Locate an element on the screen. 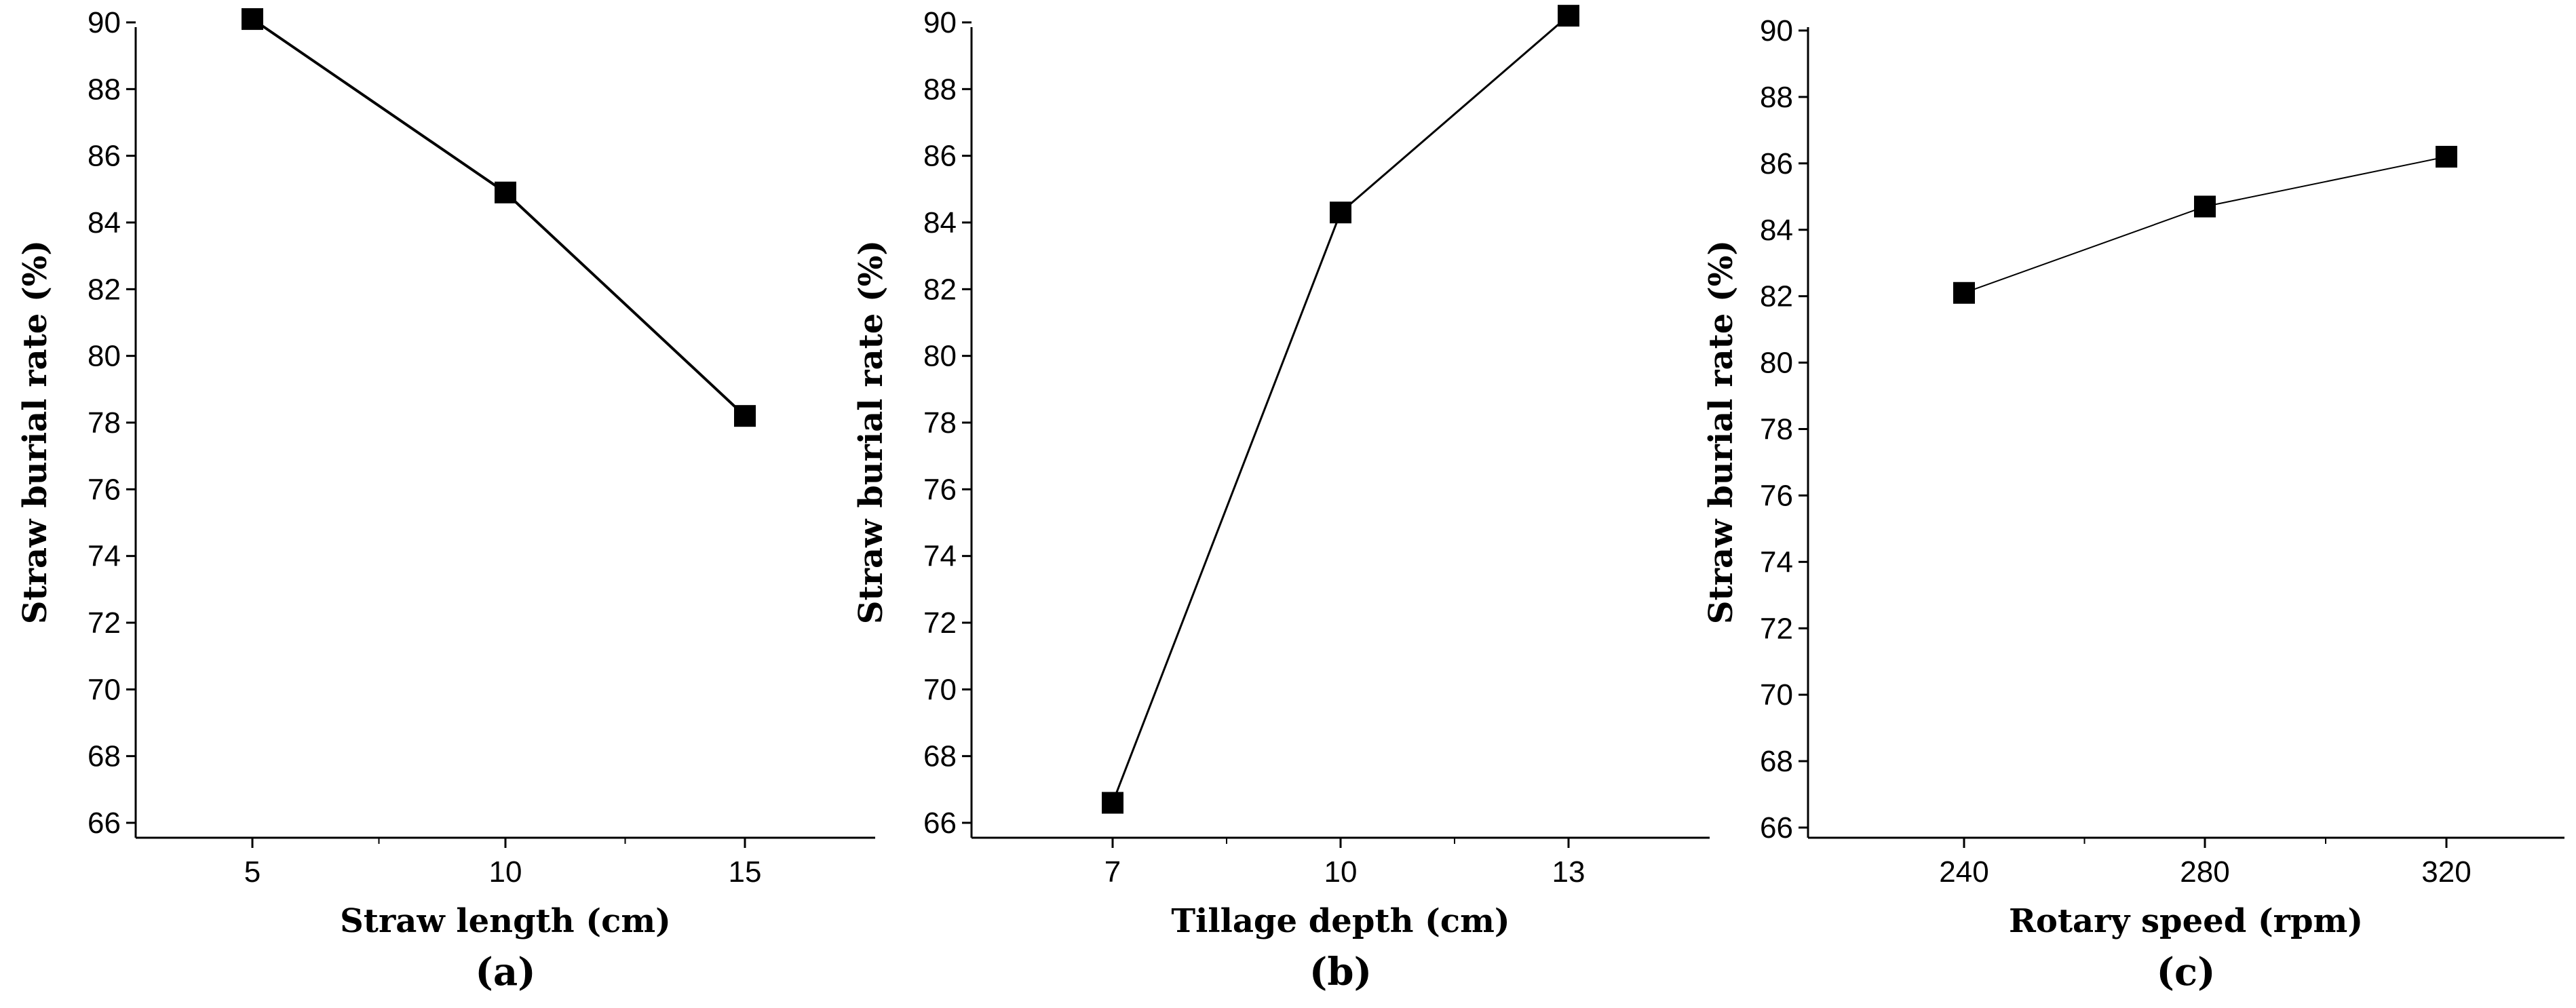  panel-label: (a) is located at coordinates (505, 972).